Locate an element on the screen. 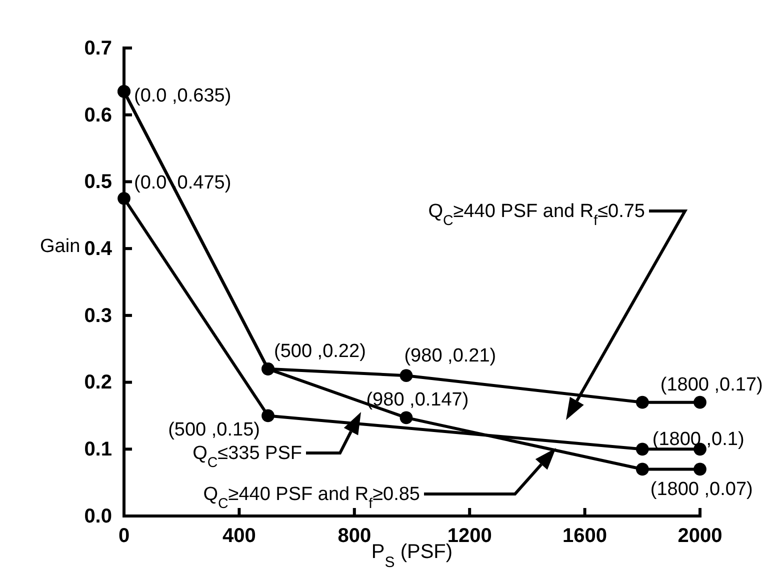 This screenshot has height=576, width=771. data-label: (500 ,0.22) is located at coordinates (320, 351).